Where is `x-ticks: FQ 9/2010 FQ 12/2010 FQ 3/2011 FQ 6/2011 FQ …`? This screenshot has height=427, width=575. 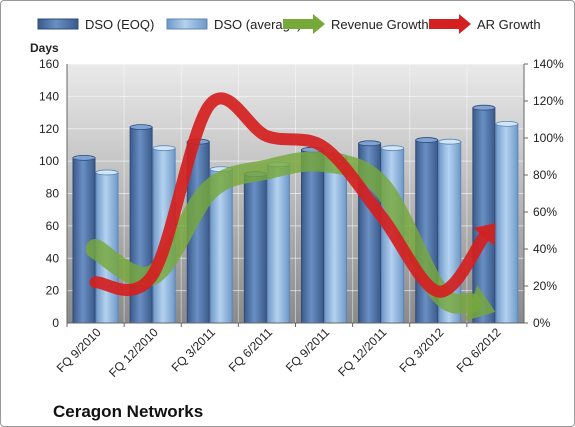 x-ticks: FQ 9/2010 FQ 12/2010 FQ 3/2011 FQ 6/2011 FQ … is located at coordinates (279, 351).